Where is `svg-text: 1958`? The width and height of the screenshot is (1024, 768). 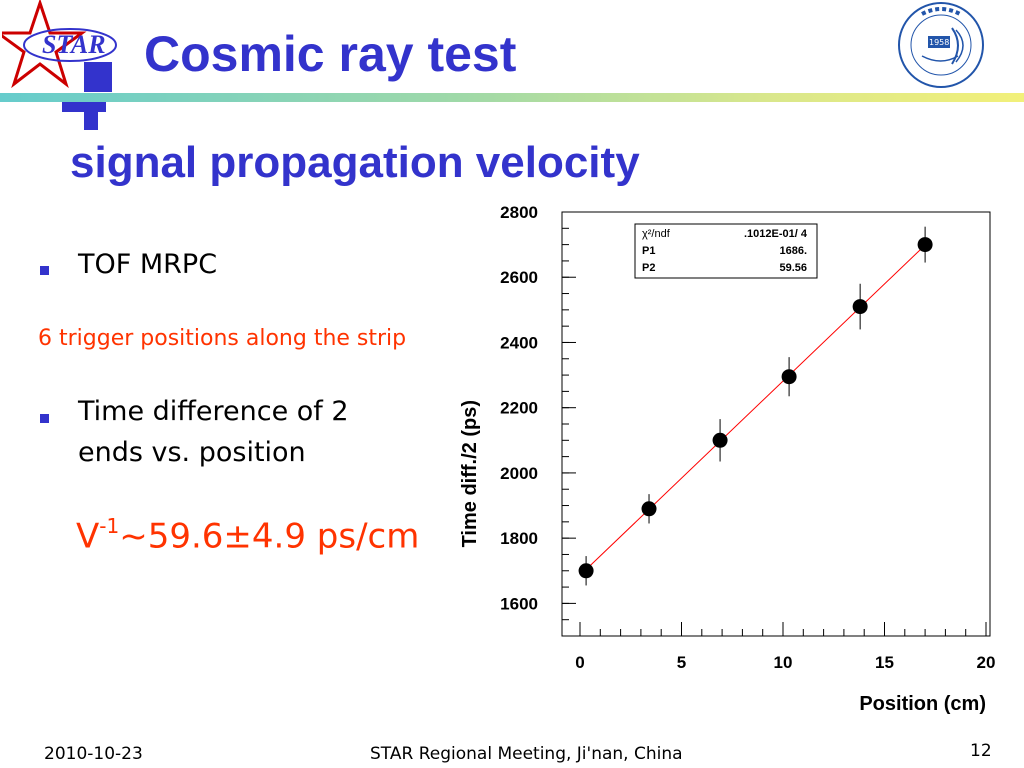
svg-text: 1958 is located at coordinates (939, 42).